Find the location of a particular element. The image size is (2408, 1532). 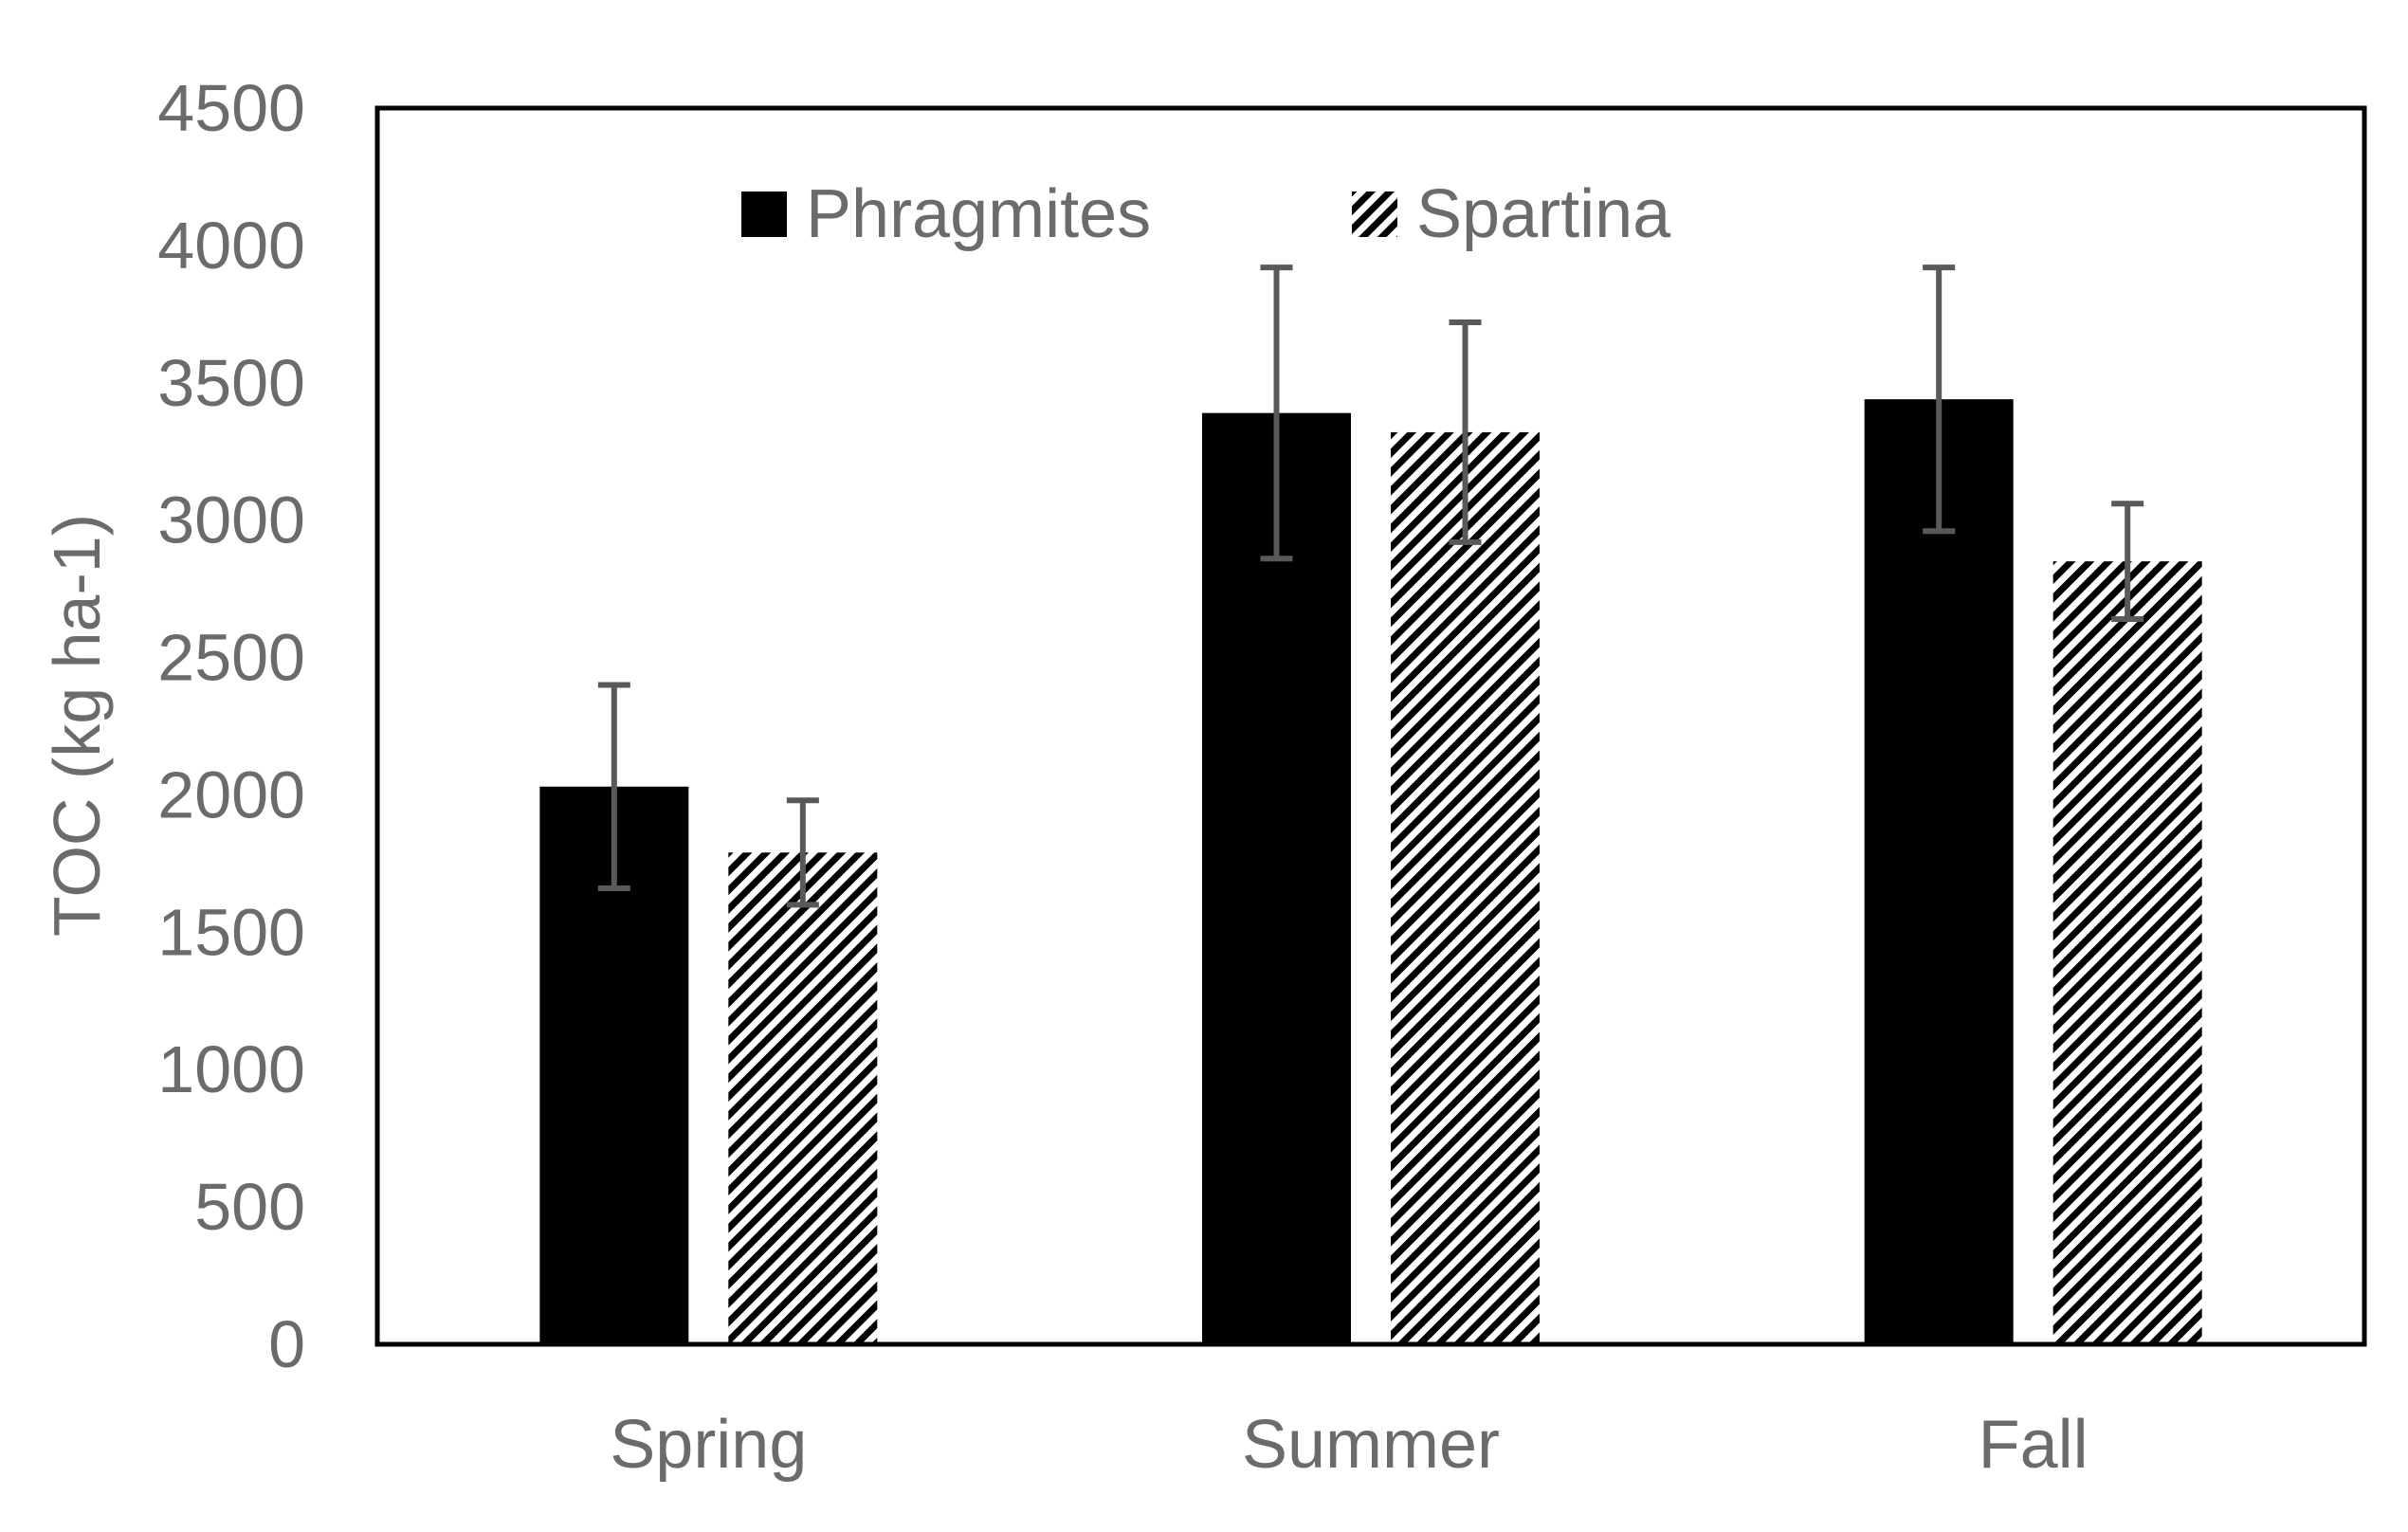

x-category-label-spring: Spring is located at coordinates (708, 1445).